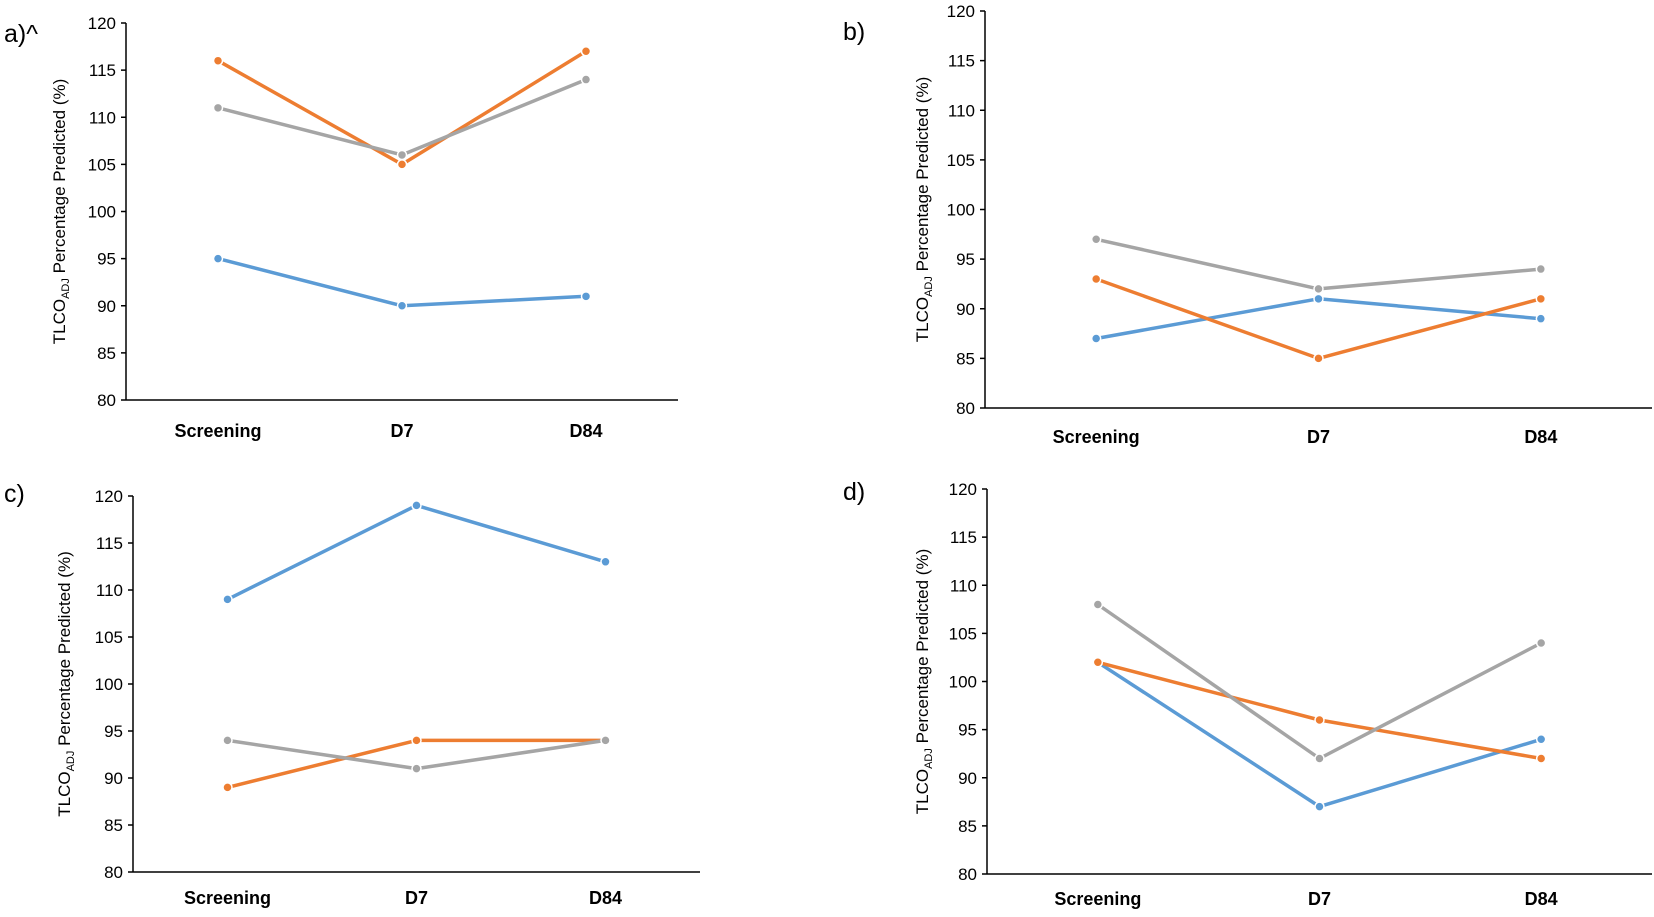 The image size is (1654, 917). I want to click on series-line-gray, so click(1319, 682).